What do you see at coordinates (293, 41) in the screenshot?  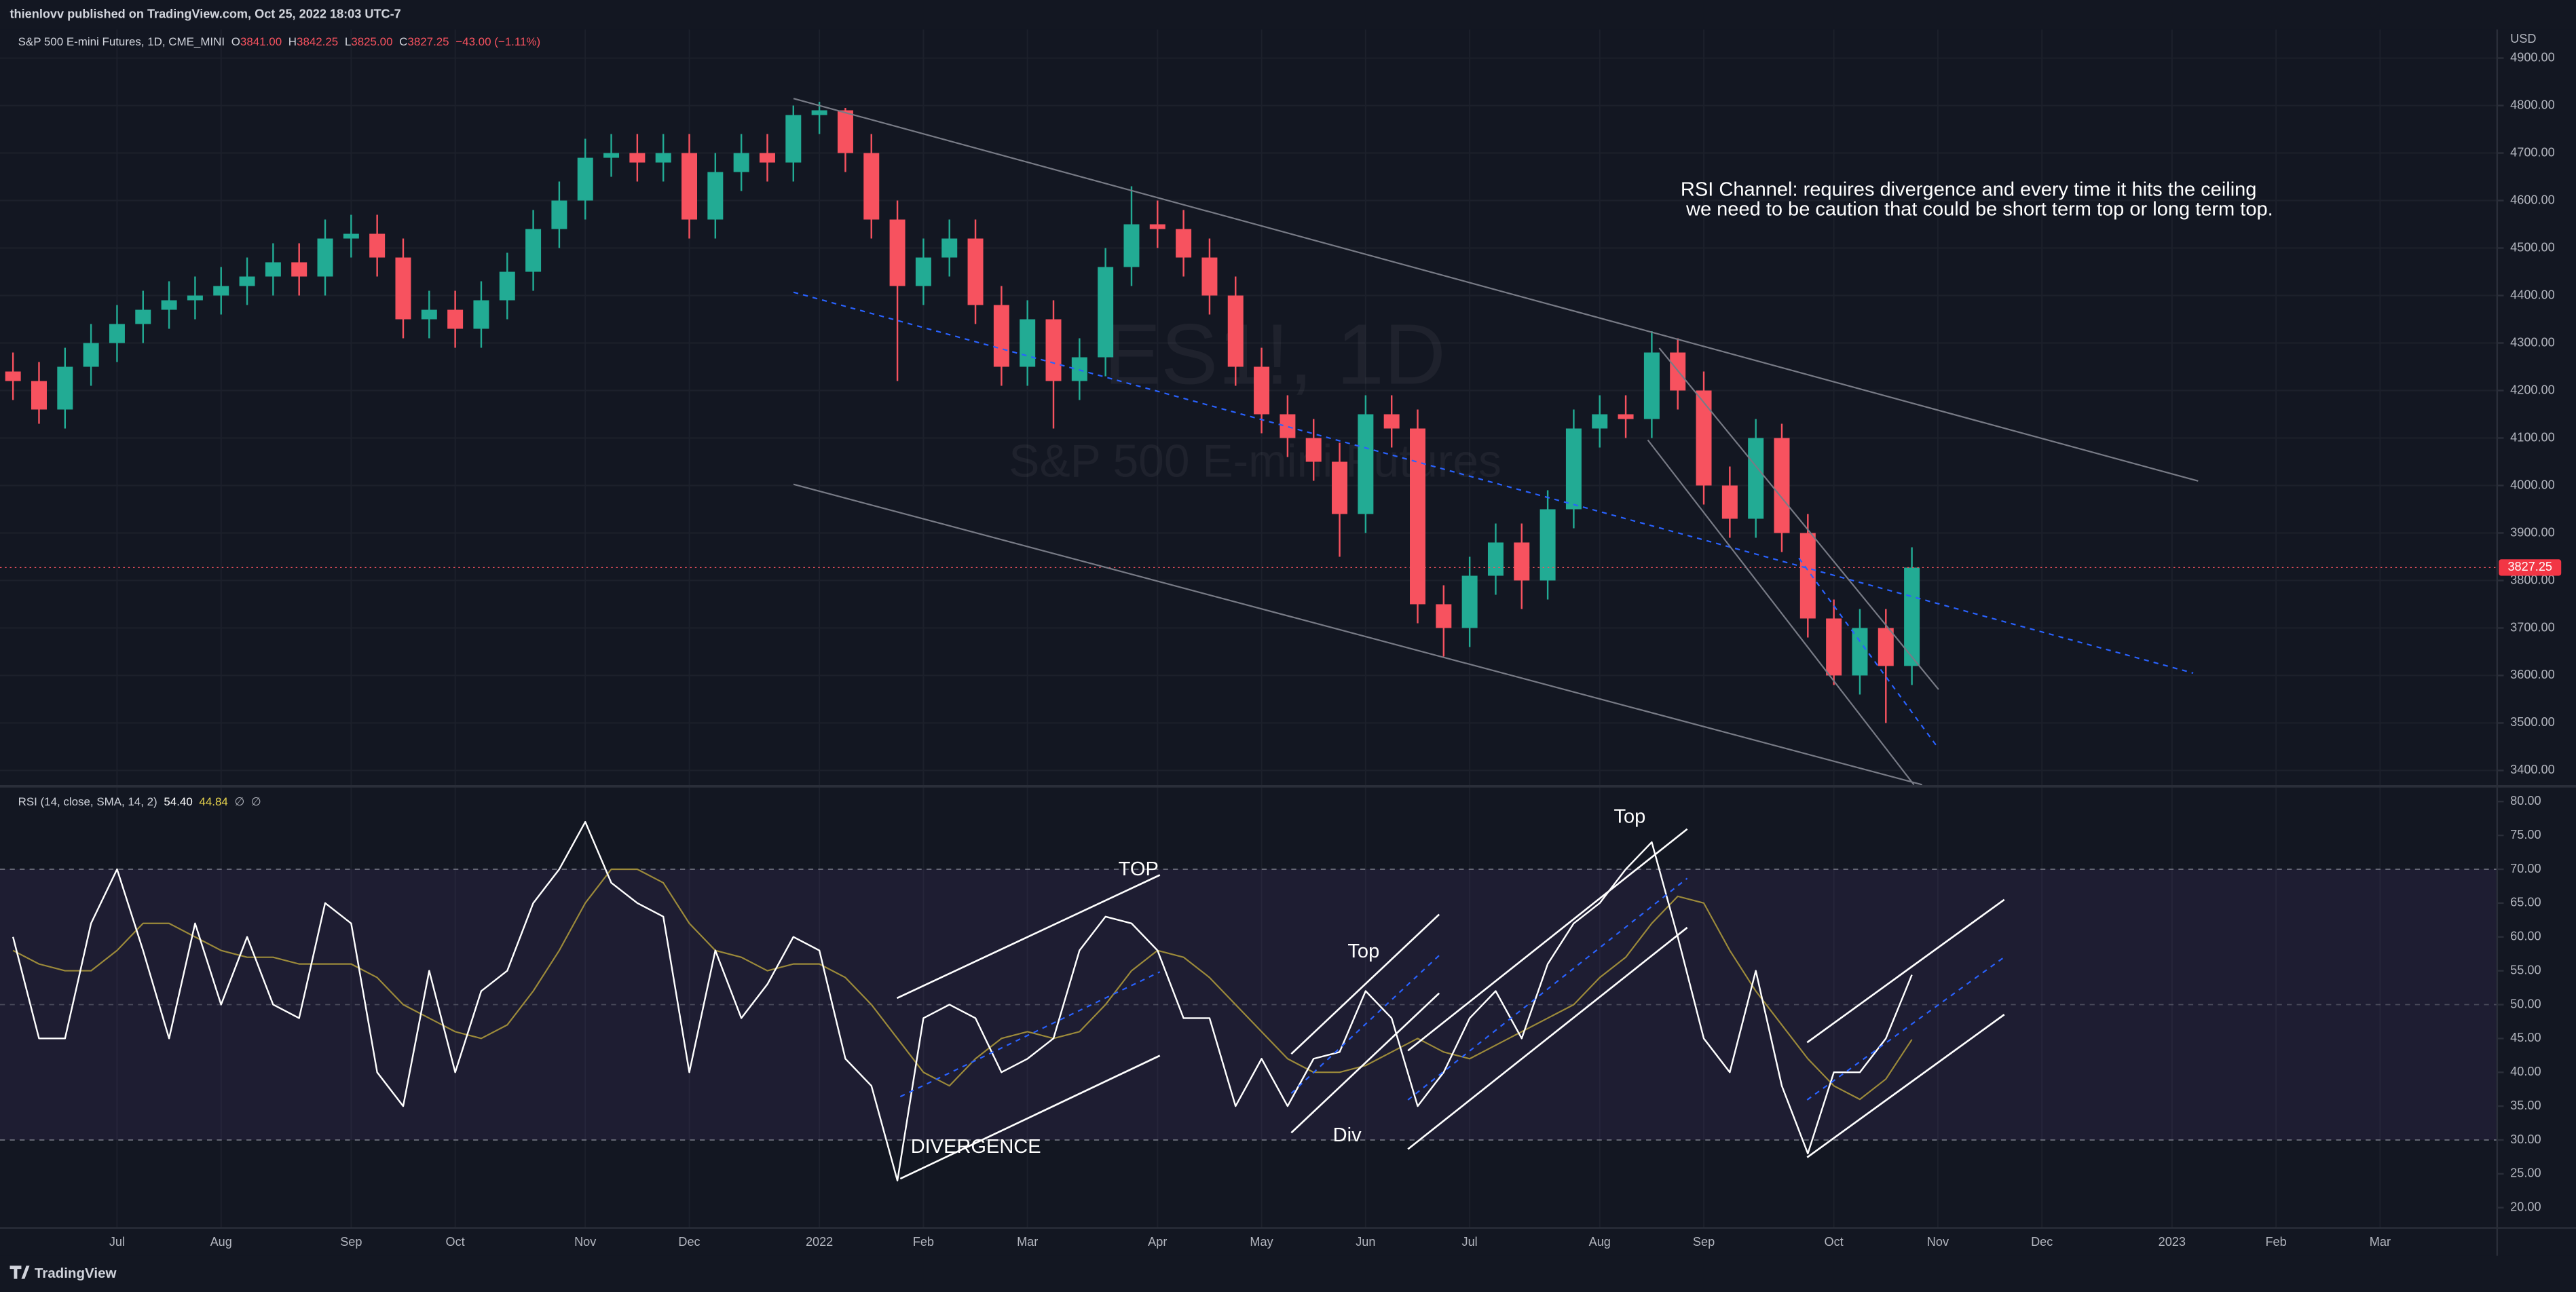 I see `legend-key: H` at bounding box center [293, 41].